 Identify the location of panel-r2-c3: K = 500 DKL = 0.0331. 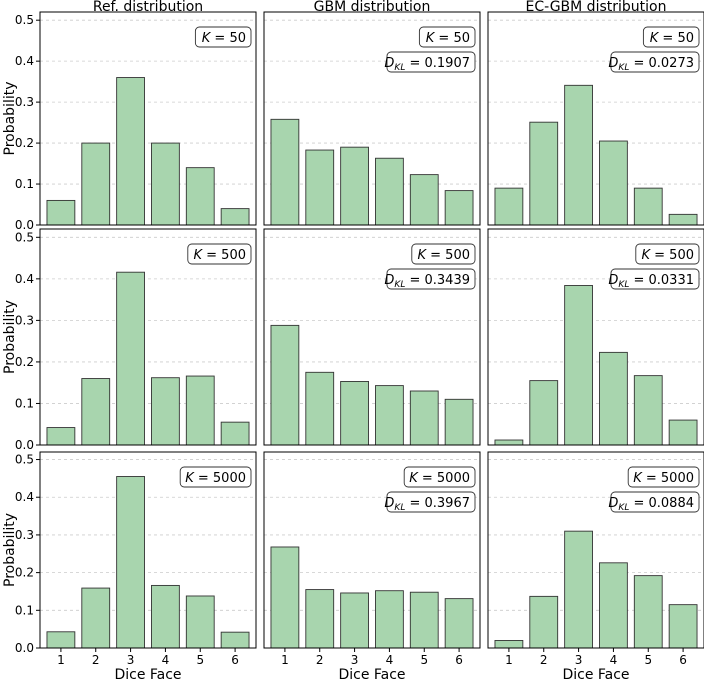
(595, 337).